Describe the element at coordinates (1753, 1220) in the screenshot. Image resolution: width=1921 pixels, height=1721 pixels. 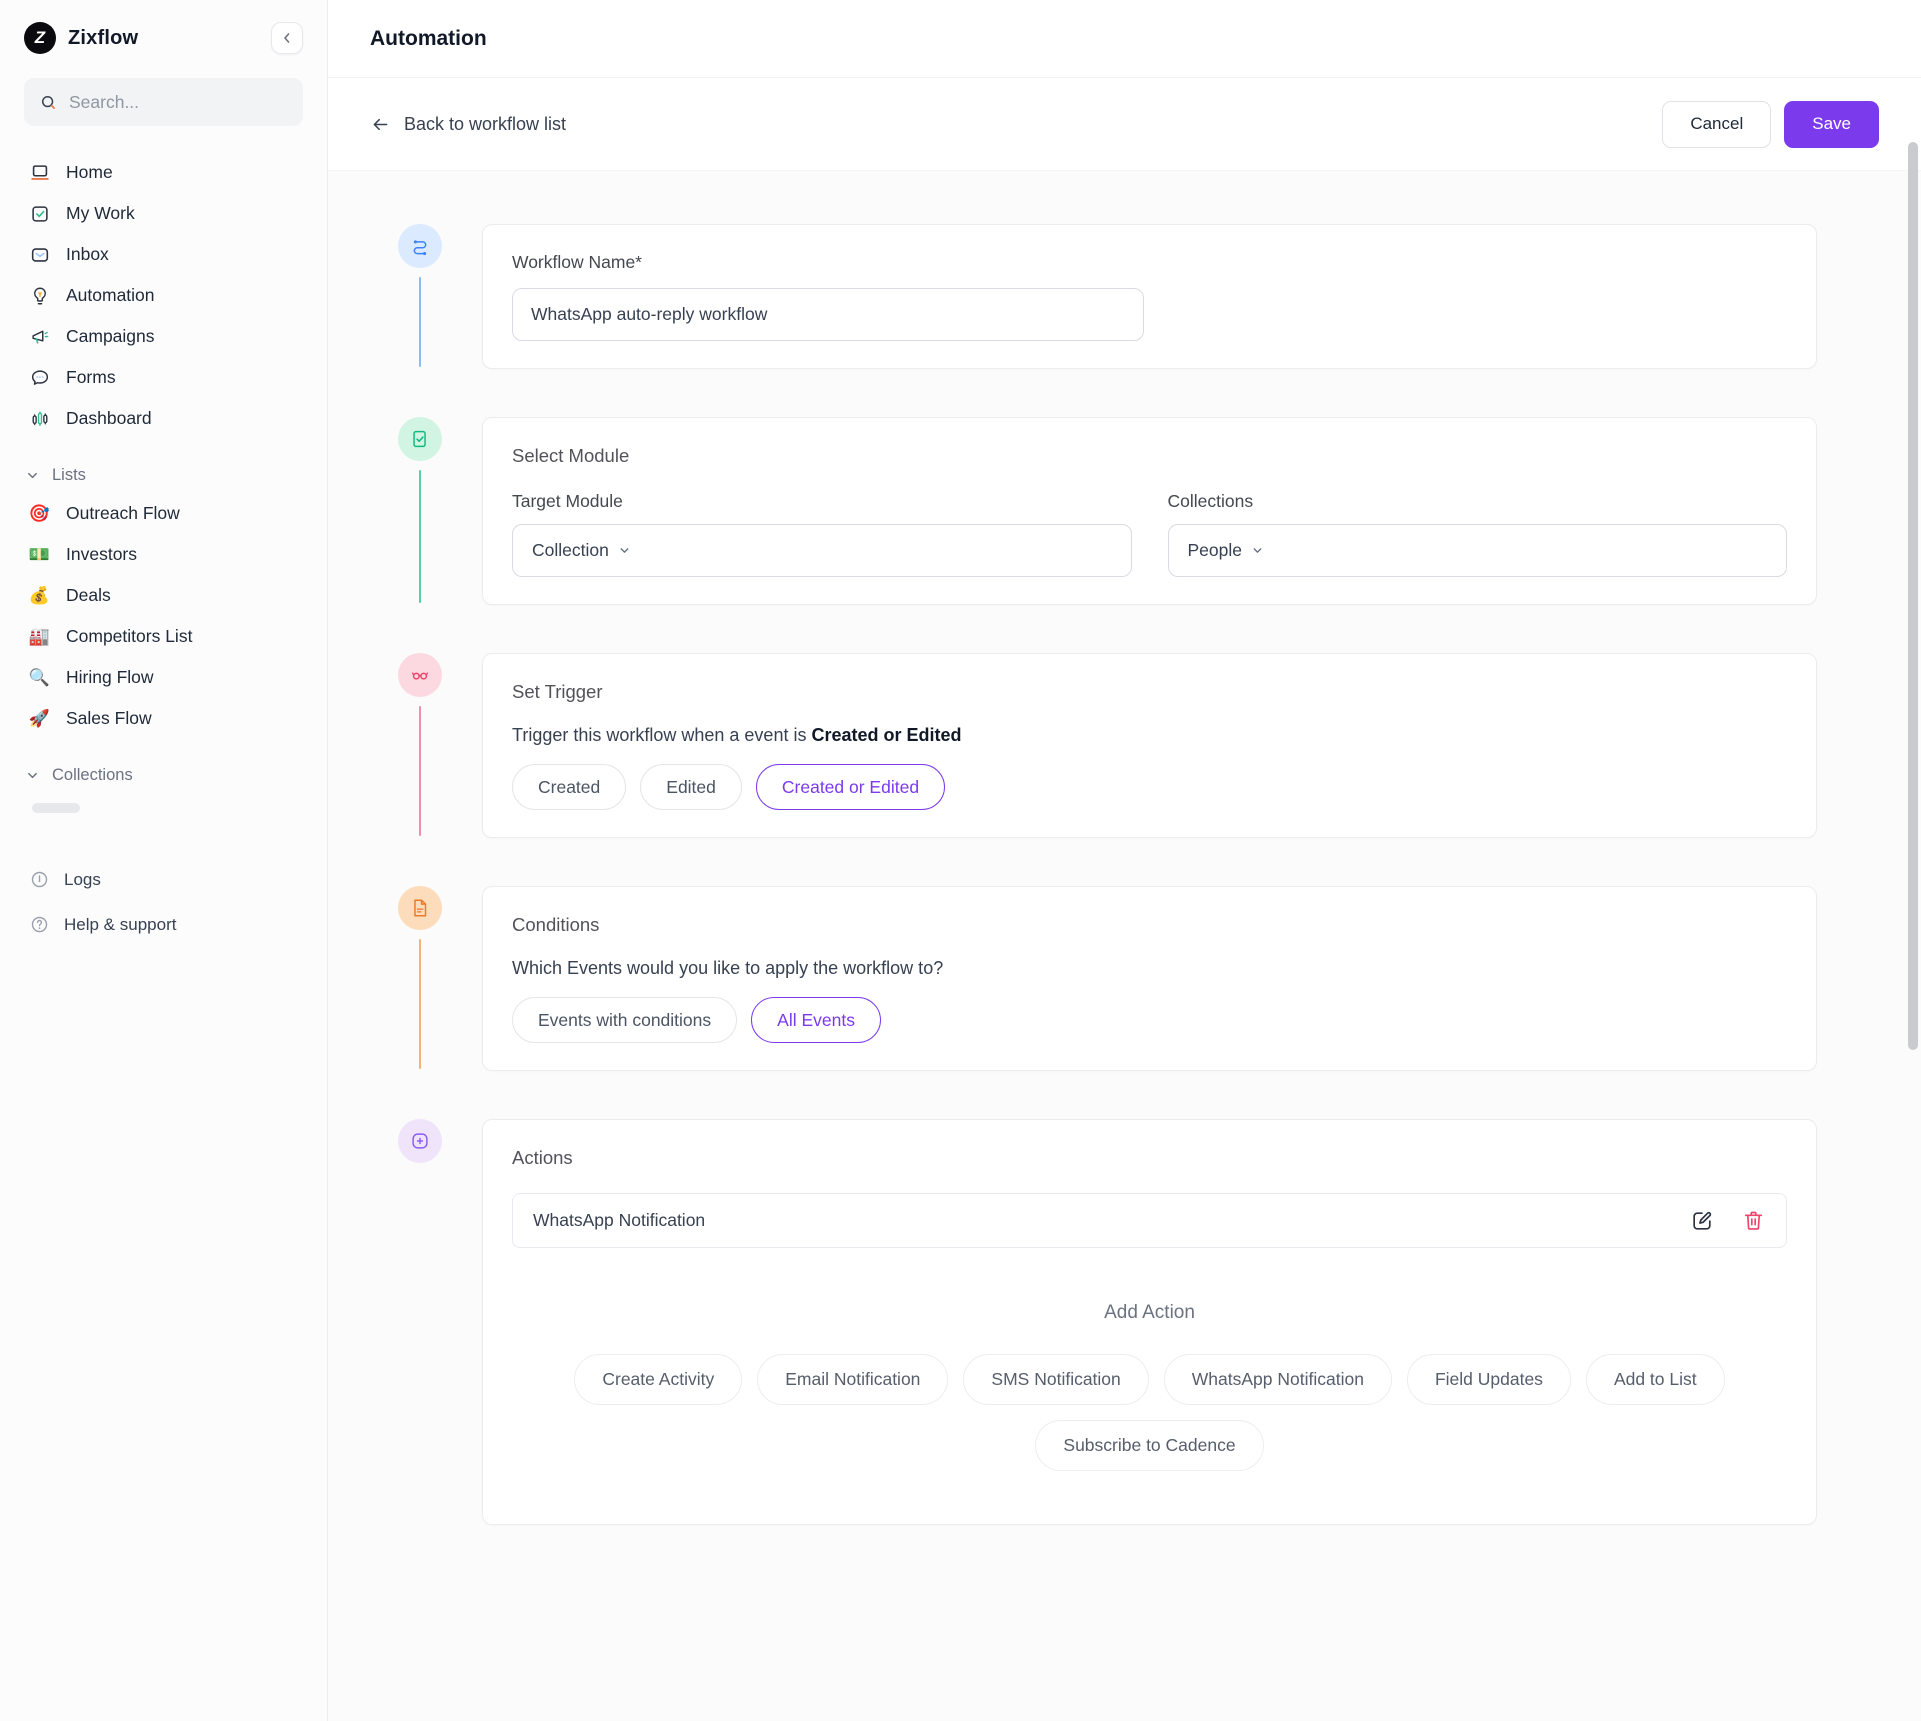
I see `delete-action-icon` at that location.